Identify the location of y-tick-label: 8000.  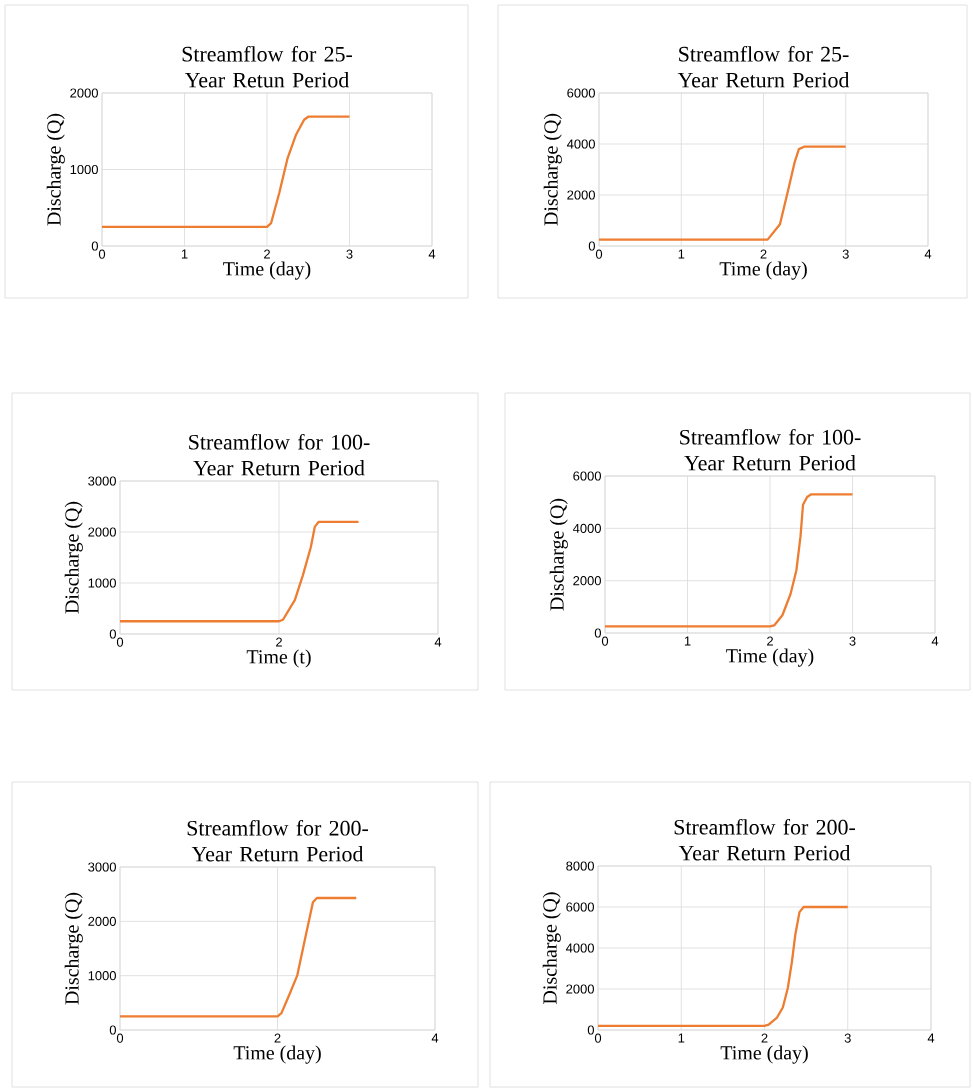
(580, 866).